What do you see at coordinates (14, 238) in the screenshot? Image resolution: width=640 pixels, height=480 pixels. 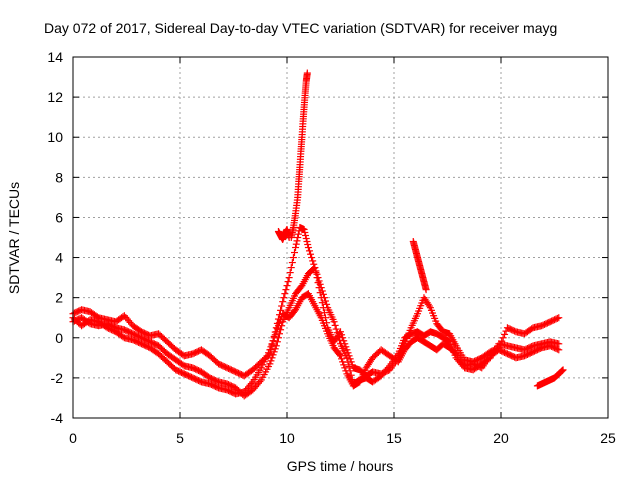 I see `y-axis-label: SDTVAR / TECUs` at bounding box center [14, 238].